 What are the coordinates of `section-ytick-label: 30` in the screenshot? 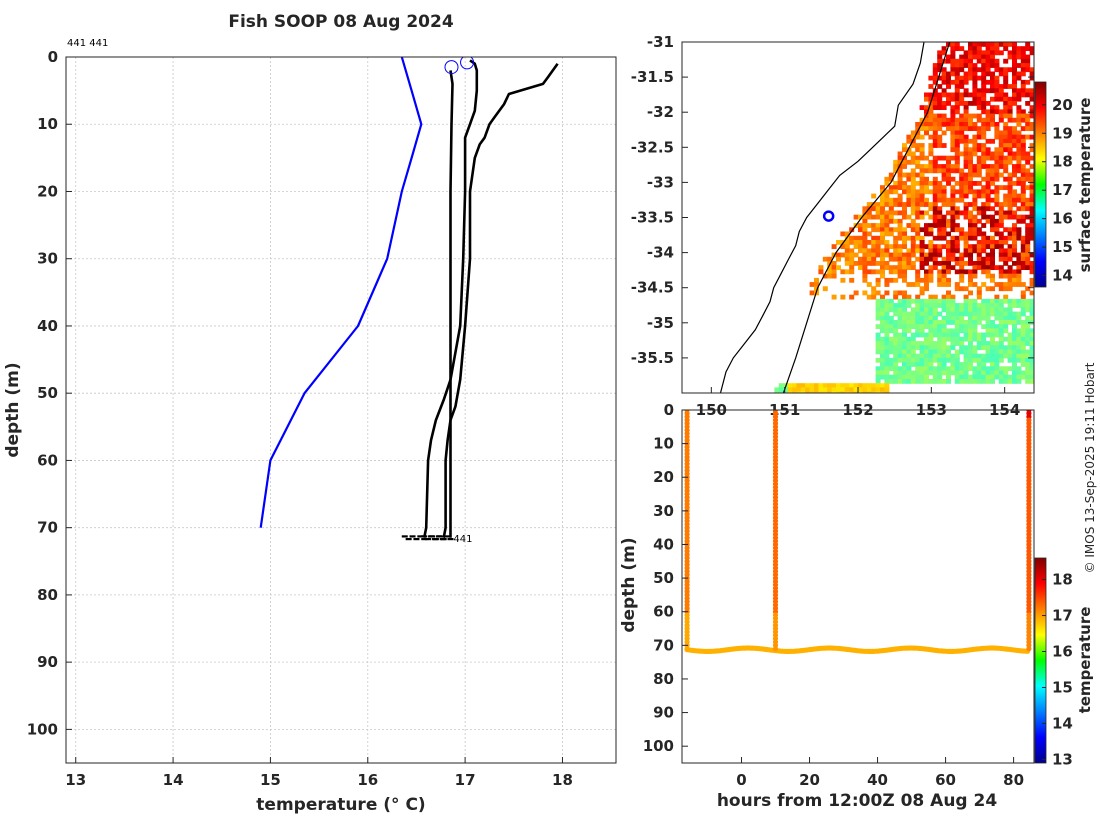 It's located at (663, 511).